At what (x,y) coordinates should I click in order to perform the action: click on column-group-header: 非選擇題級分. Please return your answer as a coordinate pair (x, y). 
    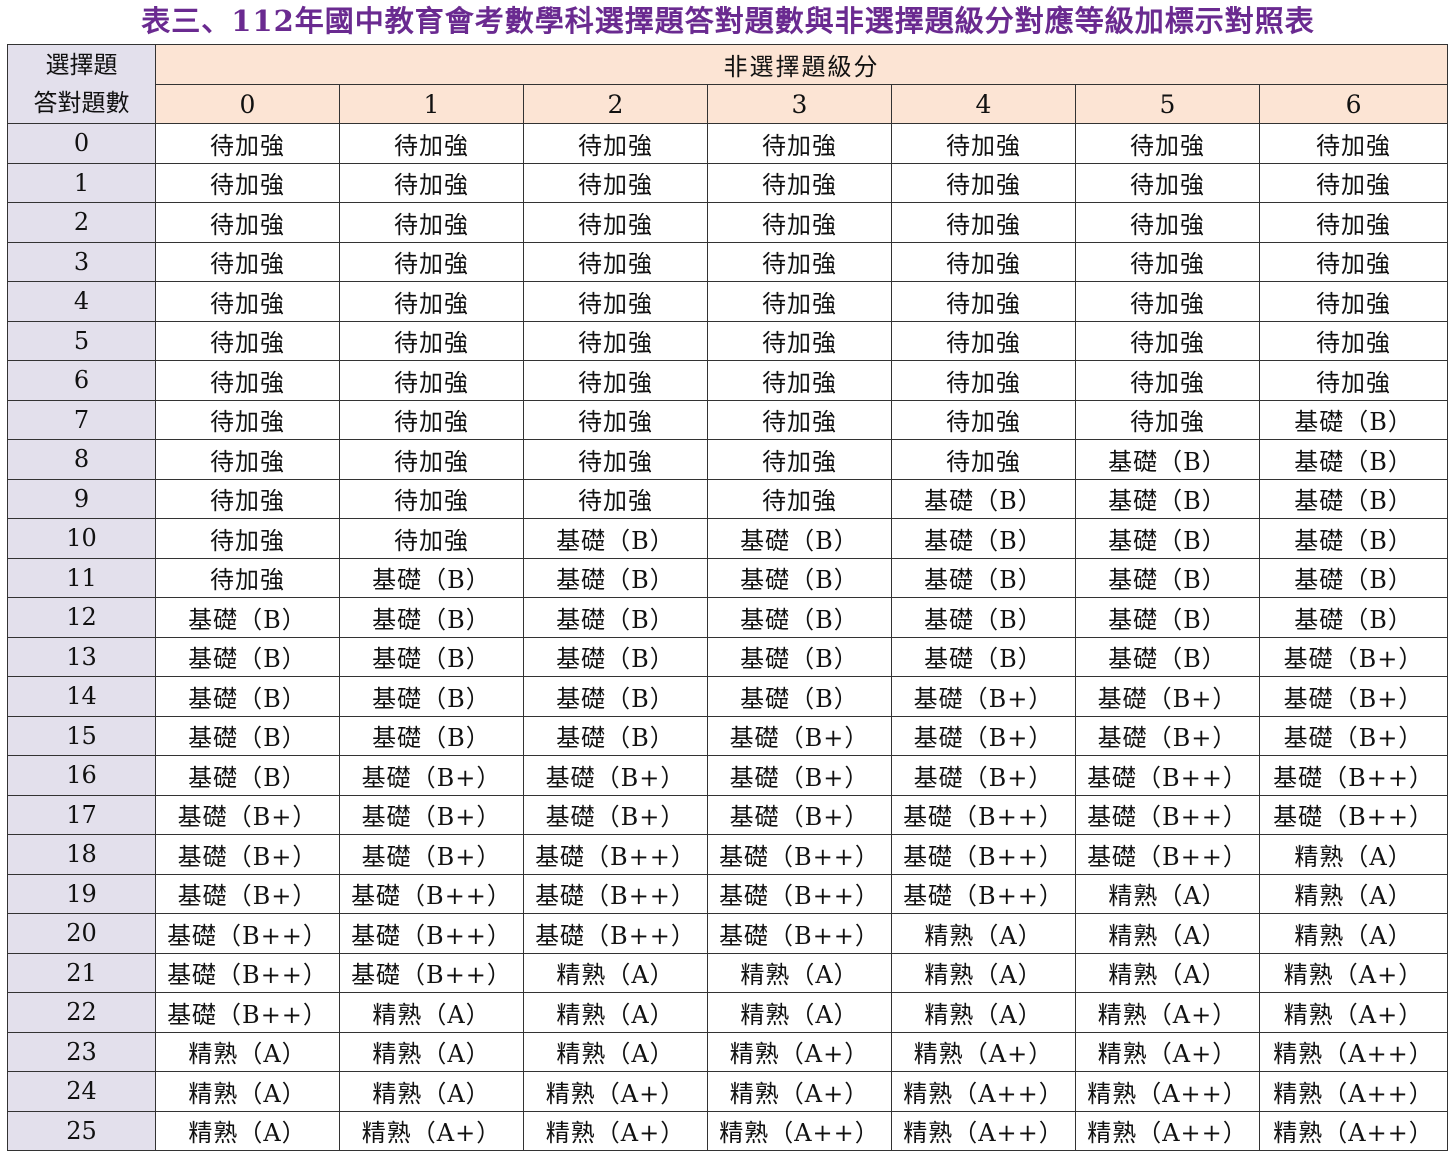
    Looking at the image, I should click on (801, 64).